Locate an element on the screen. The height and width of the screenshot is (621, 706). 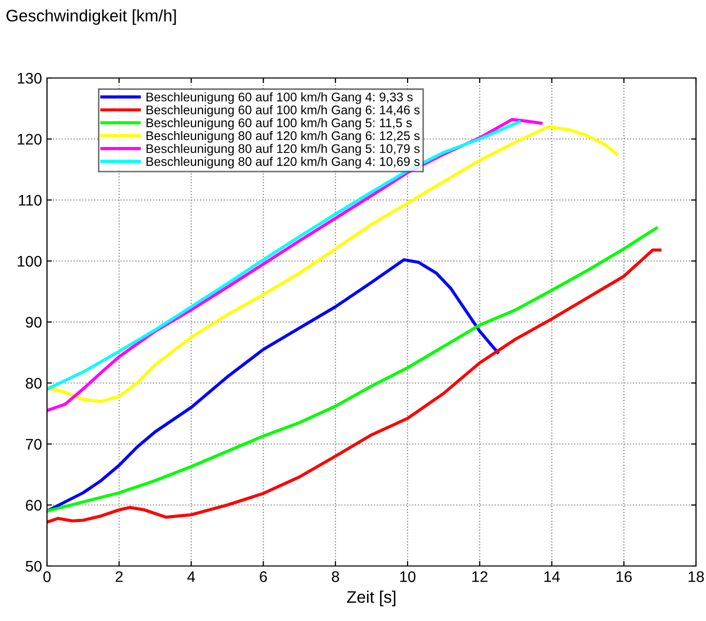
y-tick-label: 130 is located at coordinates (30, 78).